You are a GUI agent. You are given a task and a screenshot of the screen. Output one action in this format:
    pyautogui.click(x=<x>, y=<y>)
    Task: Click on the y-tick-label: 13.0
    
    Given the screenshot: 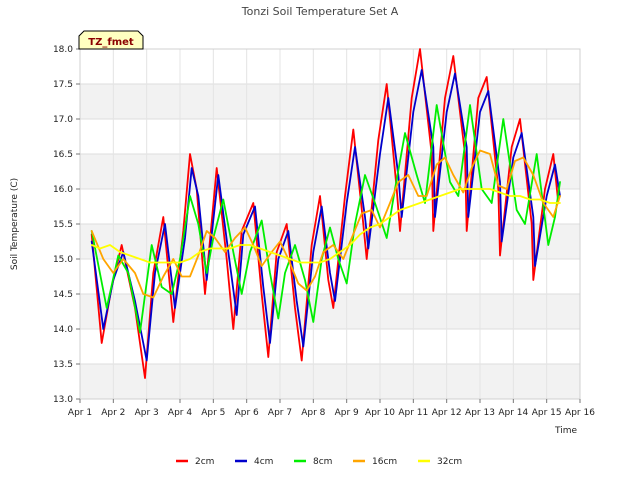 What is the action you would take?
    pyautogui.click(x=63, y=400)
    